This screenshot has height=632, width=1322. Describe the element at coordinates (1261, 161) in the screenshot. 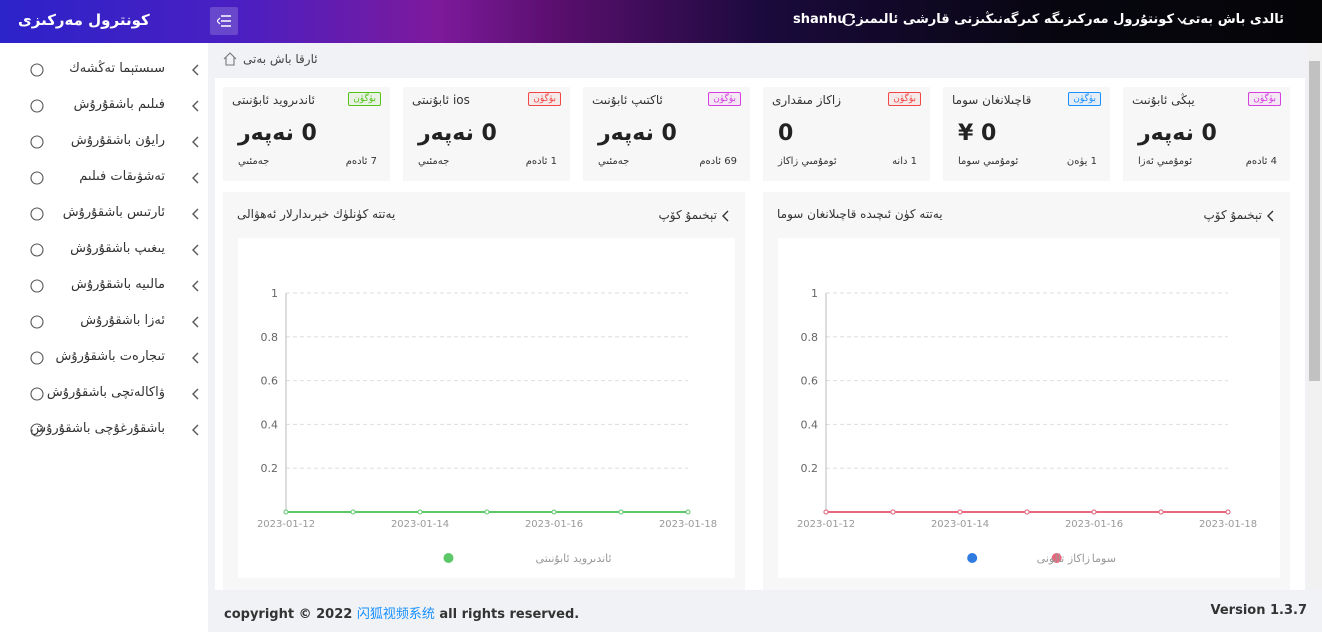

I see `stat-footer-value: 4 ئادەم` at that location.